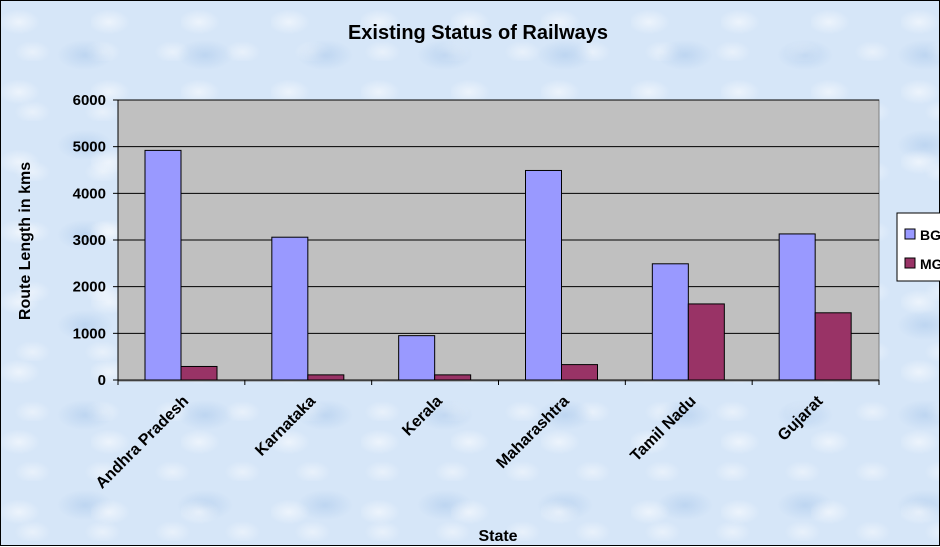 This screenshot has width=940, height=547. Describe the element at coordinates (478, 33) in the screenshot. I see `chart-title: Existing Status of Railways` at that location.